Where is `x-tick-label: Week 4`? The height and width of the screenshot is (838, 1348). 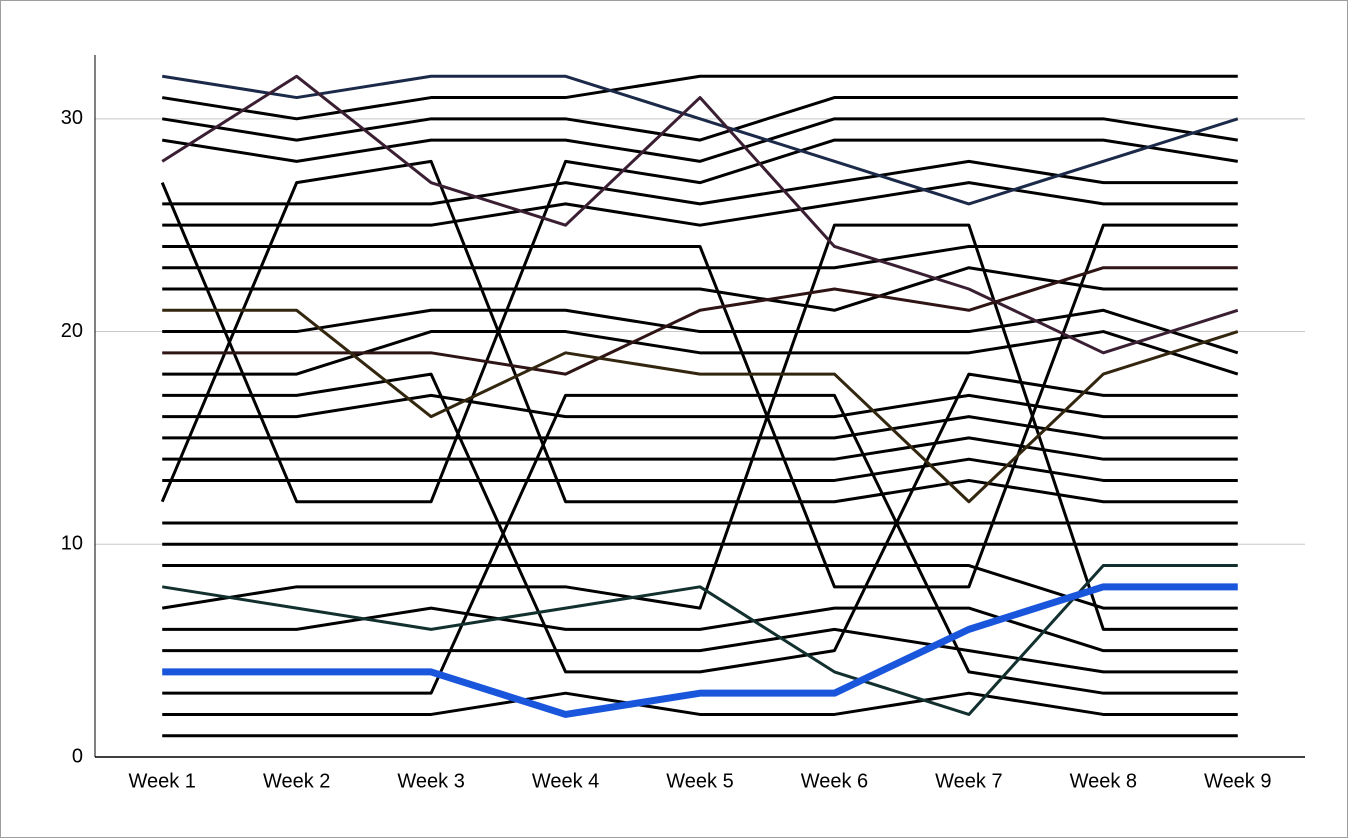
x-tick-label: Week 4 is located at coordinates (565, 781).